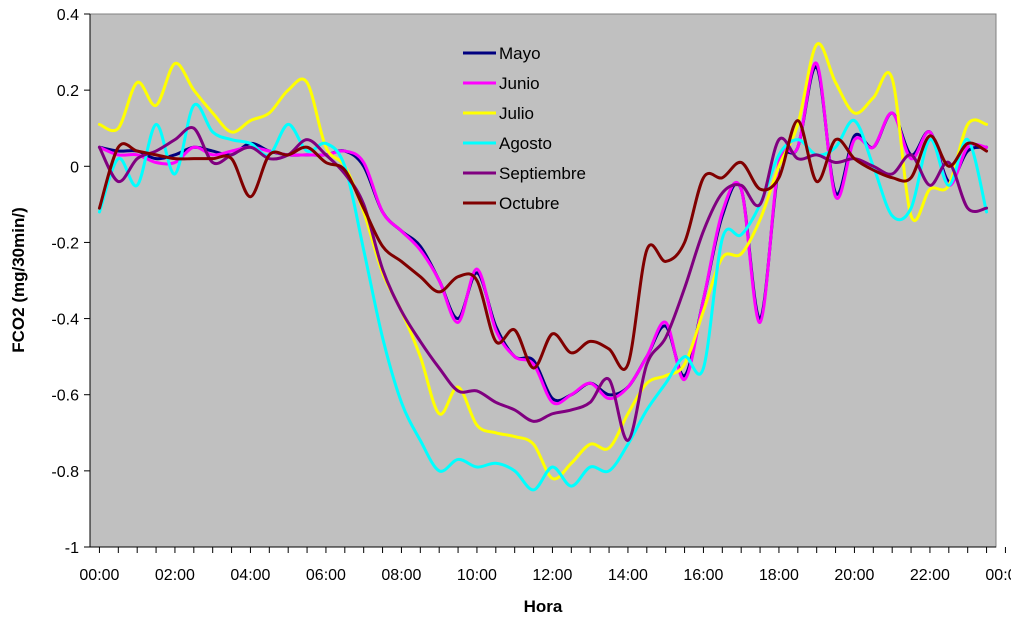  What do you see at coordinates (65, 320) in the screenshot?
I see `y-tick-label: -0.4` at bounding box center [65, 320].